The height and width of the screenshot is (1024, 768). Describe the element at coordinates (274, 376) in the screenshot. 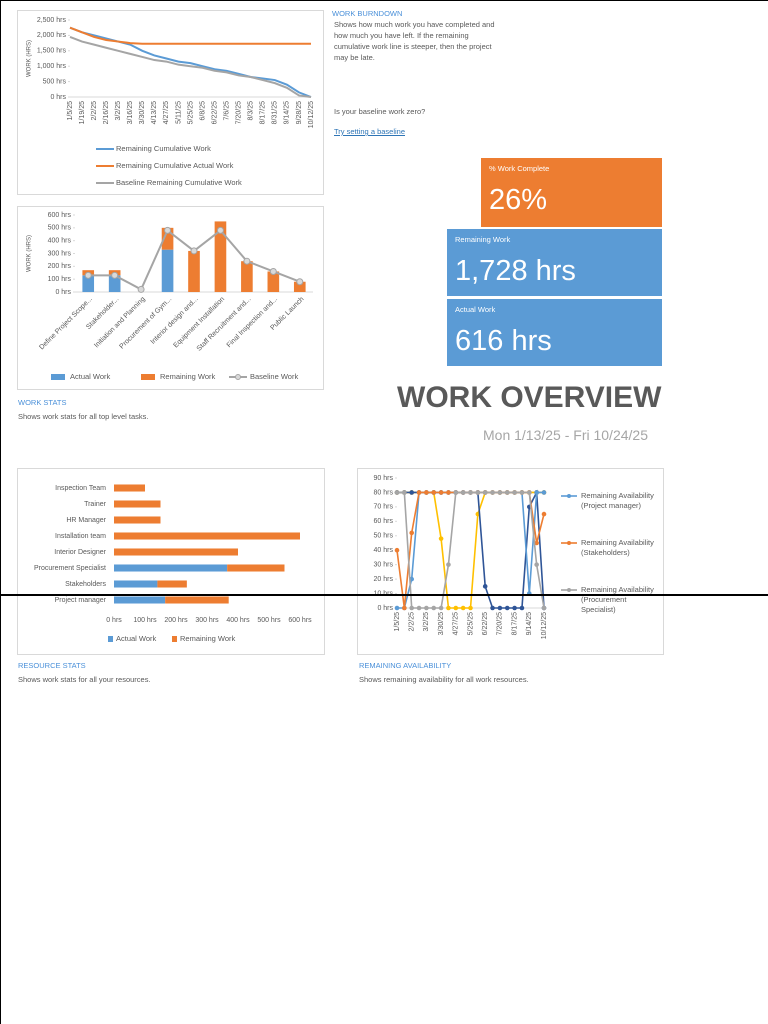

I see `legend-label: Baseline Work` at that location.